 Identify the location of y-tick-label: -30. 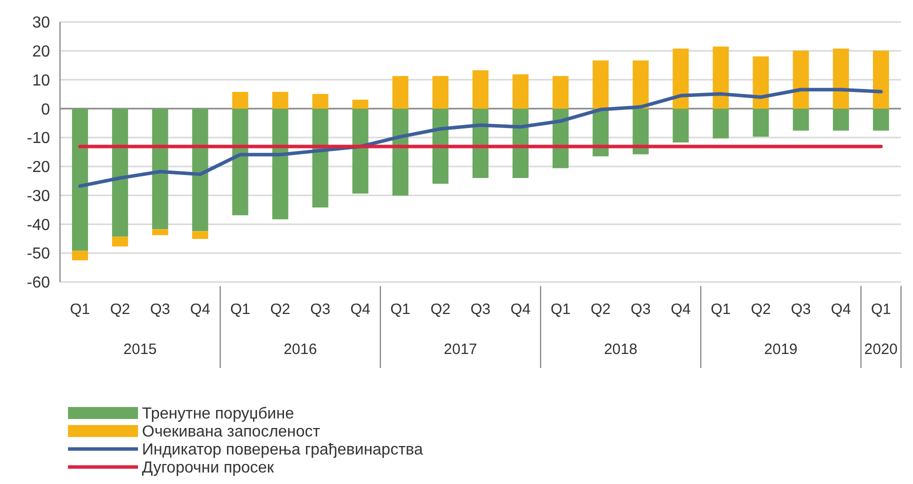
(38, 196).